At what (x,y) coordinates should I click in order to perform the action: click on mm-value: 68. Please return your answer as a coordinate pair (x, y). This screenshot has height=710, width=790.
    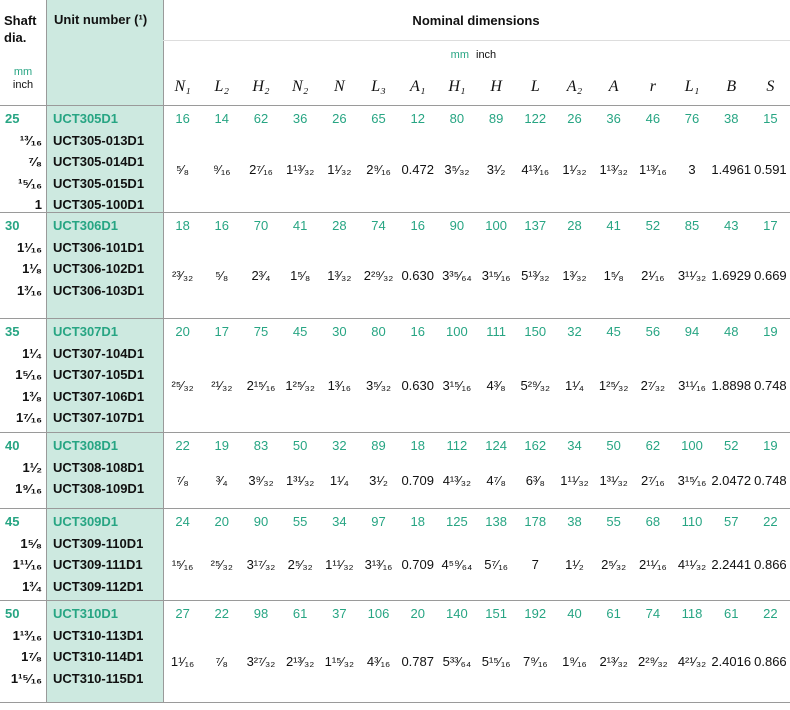
    Looking at the image, I should click on (653, 521).